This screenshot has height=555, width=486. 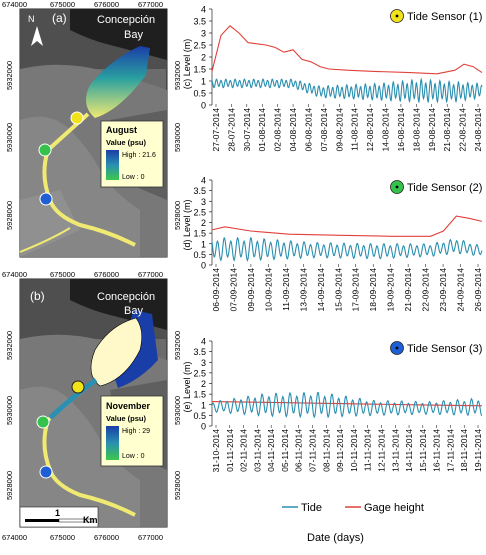 I want to click on map-a-legend-low: Low : 0, so click(x=133, y=177).